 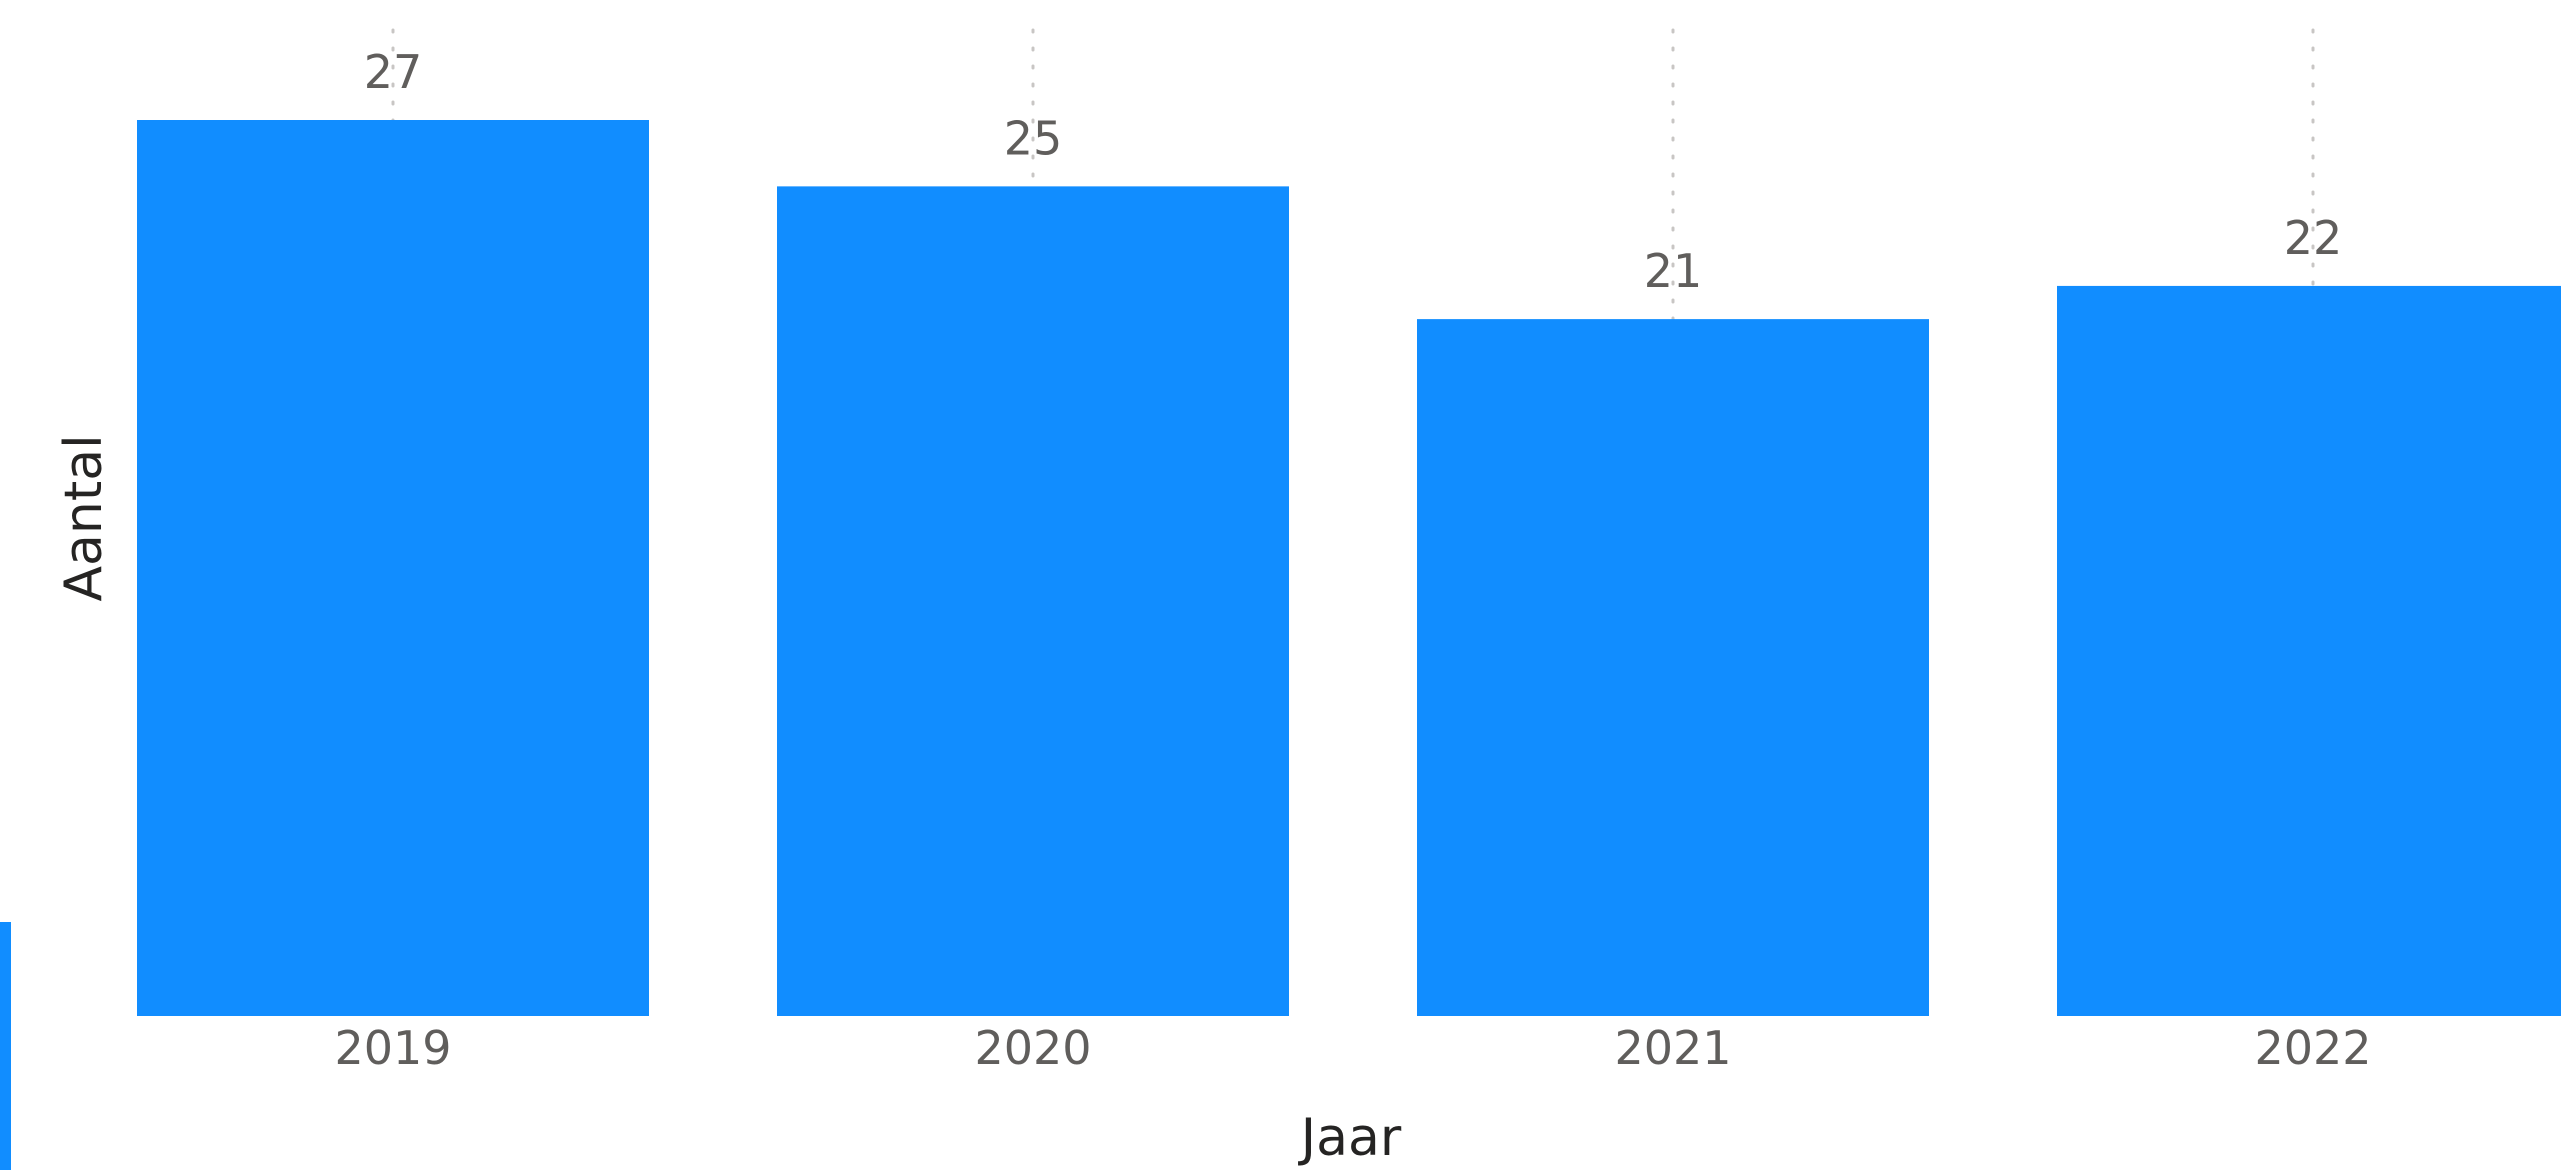 I want to click on x-tick-label-2020: 2020, so click(x=1032, y=1048).